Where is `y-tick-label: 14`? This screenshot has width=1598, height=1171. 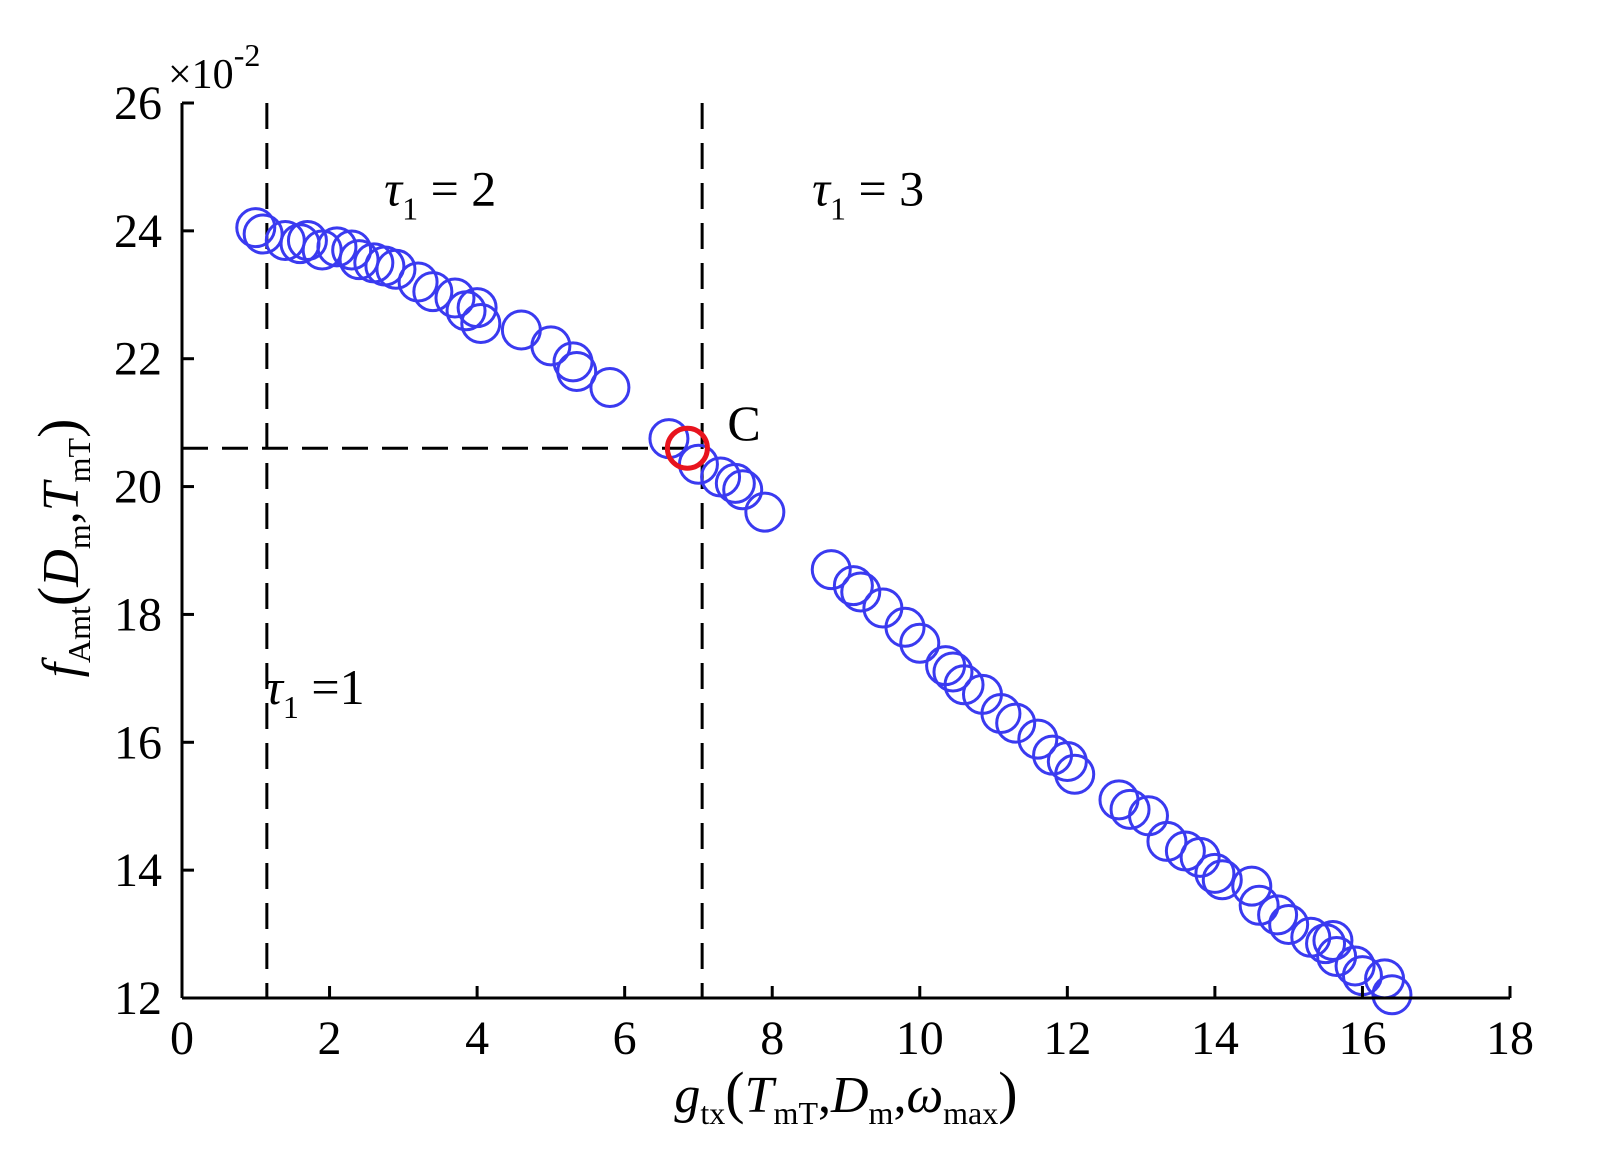 y-tick-label: 14 is located at coordinates (138, 870).